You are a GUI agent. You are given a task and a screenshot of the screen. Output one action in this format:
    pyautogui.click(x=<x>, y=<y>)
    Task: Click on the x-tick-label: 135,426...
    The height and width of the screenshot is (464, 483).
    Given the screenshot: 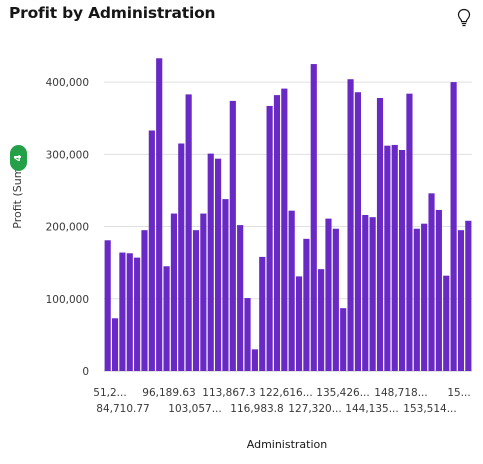 What is the action you would take?
    pyautogui.click(x=342, y=393)
    